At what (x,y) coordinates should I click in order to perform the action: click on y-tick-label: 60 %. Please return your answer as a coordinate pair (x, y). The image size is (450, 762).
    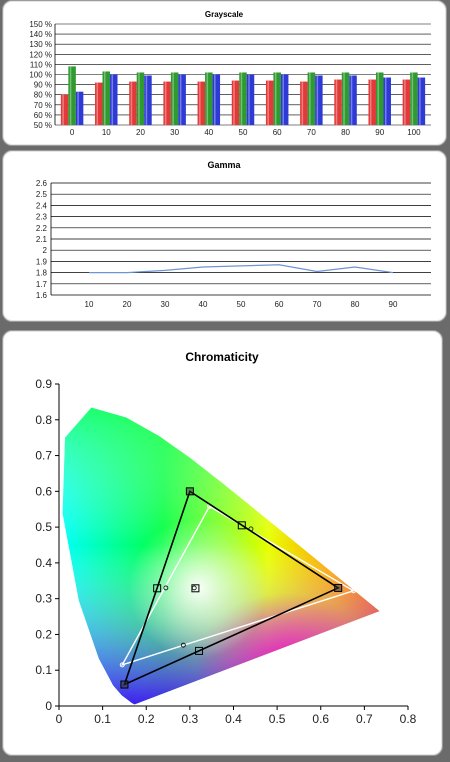
    Looking at the image, I should click on (43, 115).